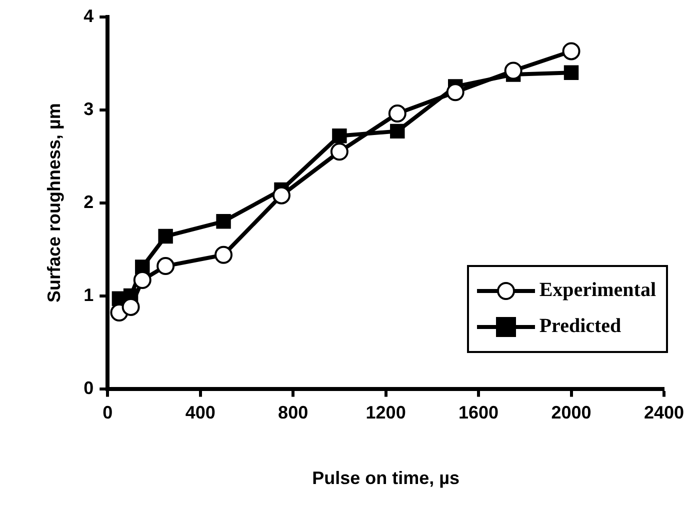 Image resolution: width=694 pixels, height=512 pixels. Describe the element at coordinates (107, 412) in the screenshot. I see `x-tick-label: 0` at that location.